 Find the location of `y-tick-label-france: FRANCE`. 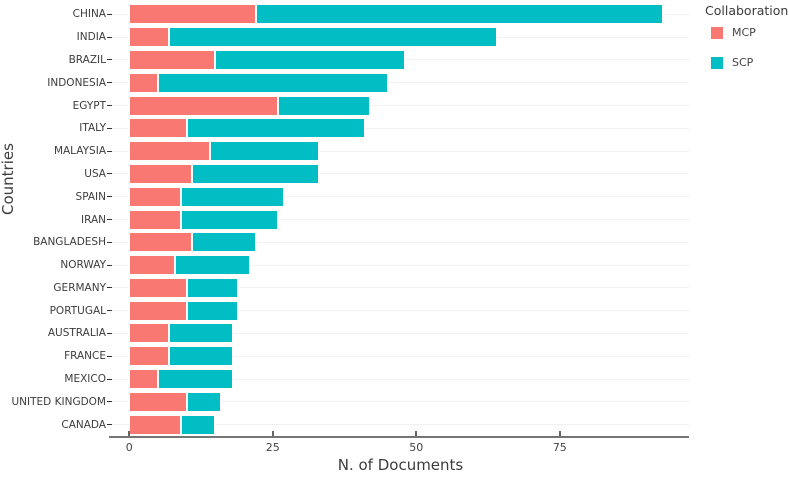

y-tick-label-france: FRANCE is located at coordinates (85, 356).